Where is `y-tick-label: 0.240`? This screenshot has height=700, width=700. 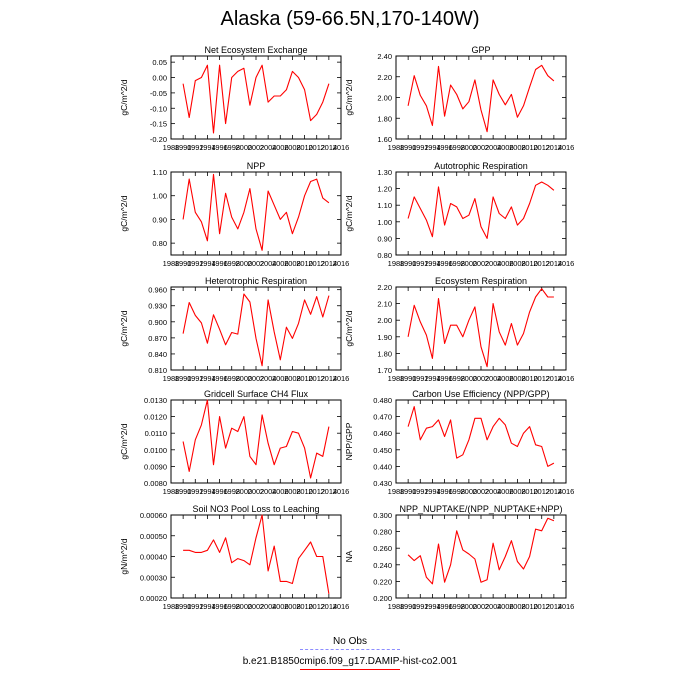
y-tick-label: 0.240 is located at coordinates (382, 565).